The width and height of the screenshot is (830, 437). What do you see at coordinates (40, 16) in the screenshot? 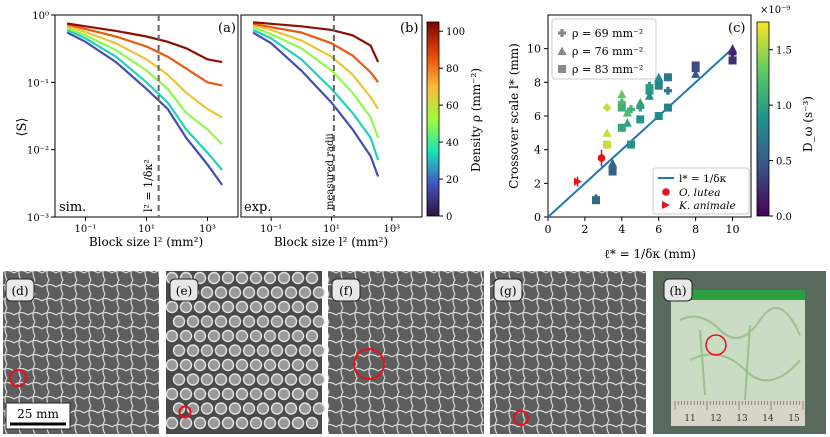
I see `y-tick-label: 10⁰` at bounding box center [40, 16].